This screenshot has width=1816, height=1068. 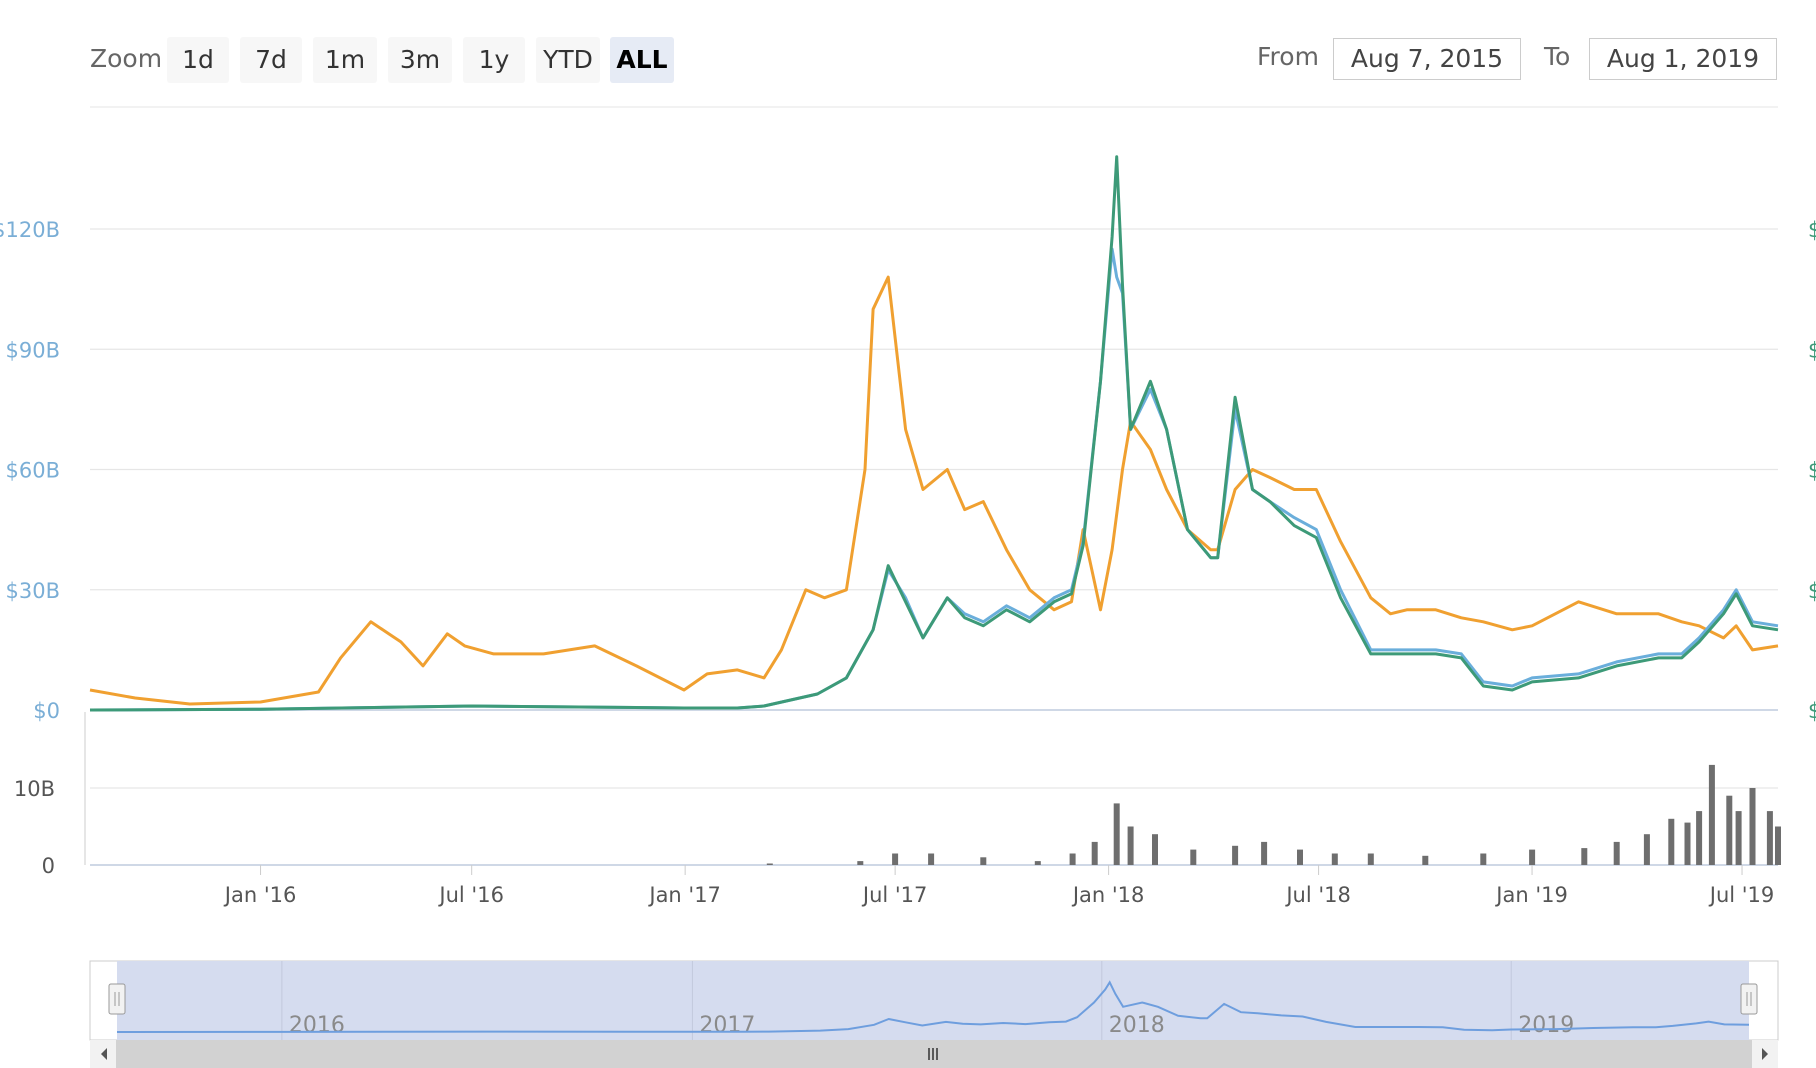 I want to click on navigator-selected-range, so click(x=933, y=1000).